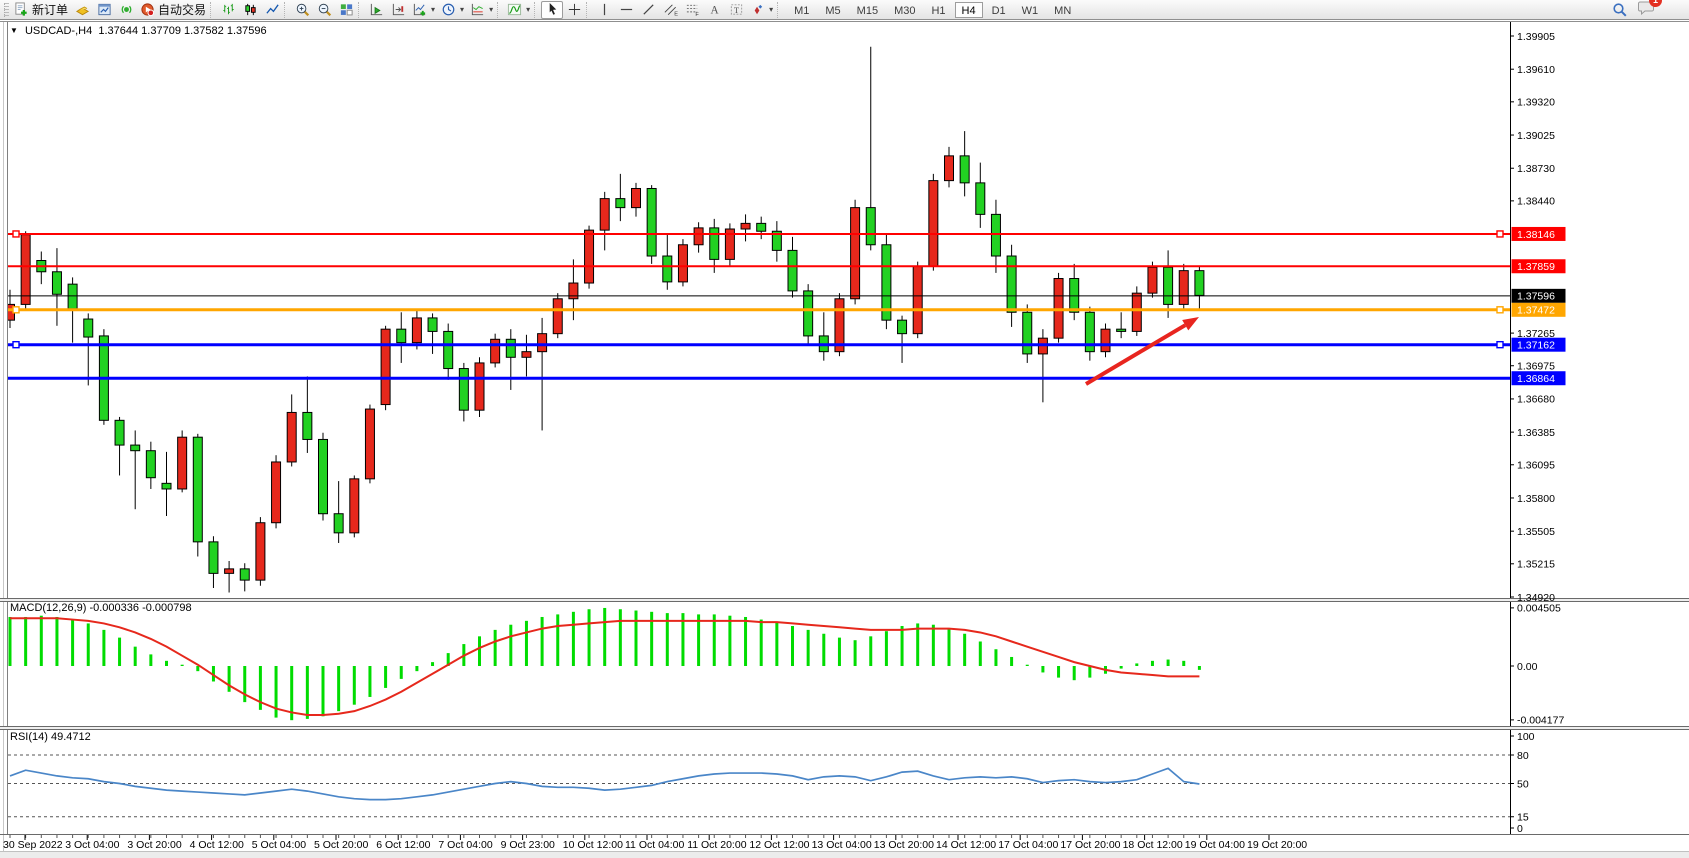  I want to click on zoom-in-button, so click(302, 10).